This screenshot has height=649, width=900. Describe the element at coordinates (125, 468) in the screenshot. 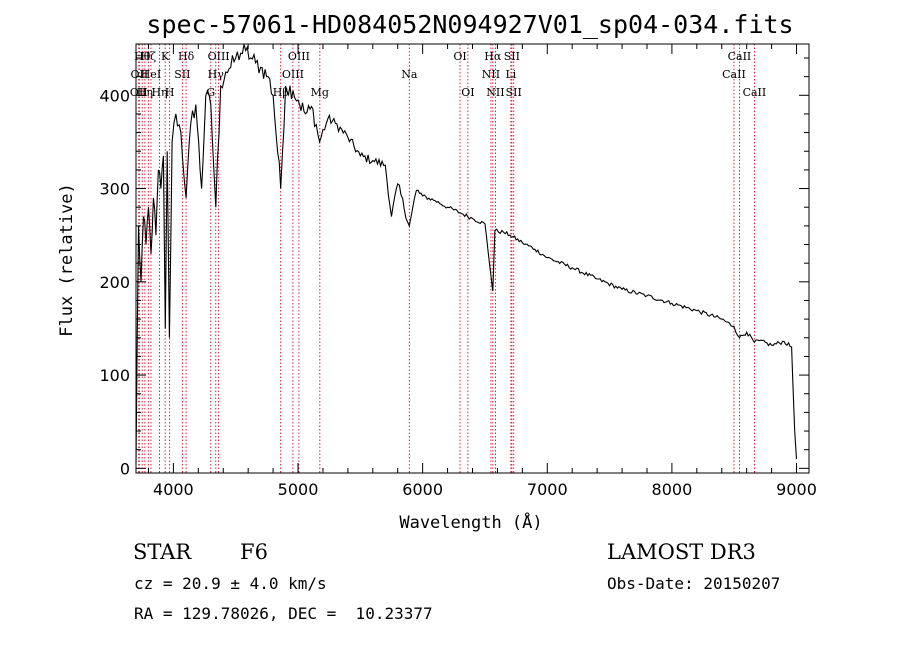

I see `y-tick-label: 0` at that location.